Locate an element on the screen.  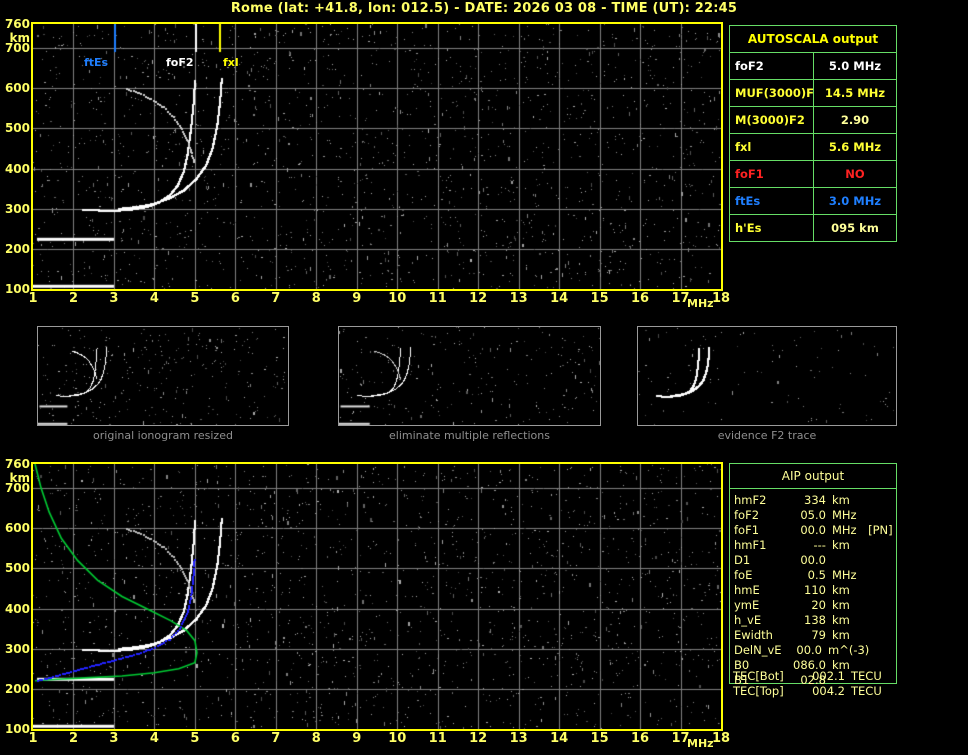
aip-key: TEC[Top] is located at coordinates (758, 691).